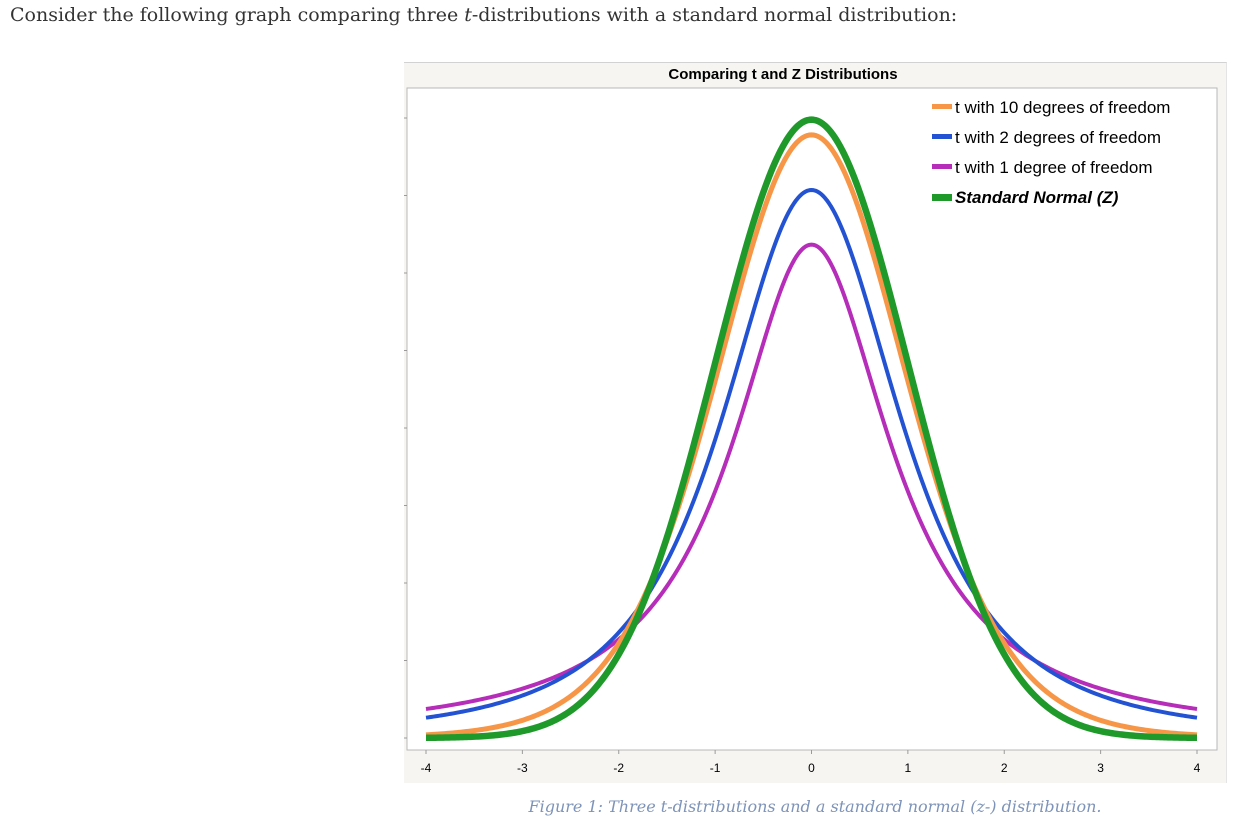  I want to click on x-tick-label: 1, so click(908, 768).